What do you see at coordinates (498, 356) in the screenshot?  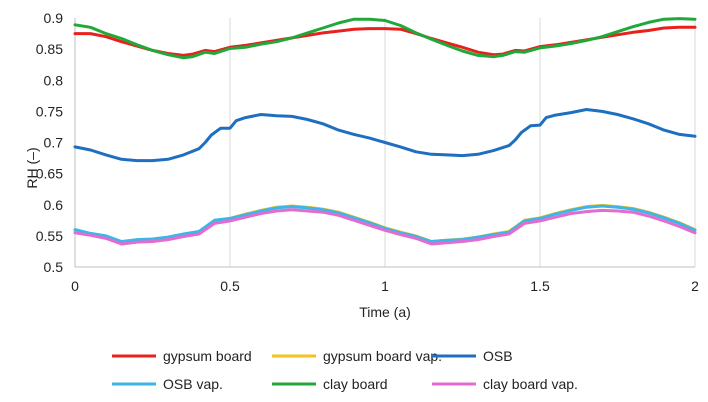 I see `legend-label: OSB` at bounding box center [498, 356].